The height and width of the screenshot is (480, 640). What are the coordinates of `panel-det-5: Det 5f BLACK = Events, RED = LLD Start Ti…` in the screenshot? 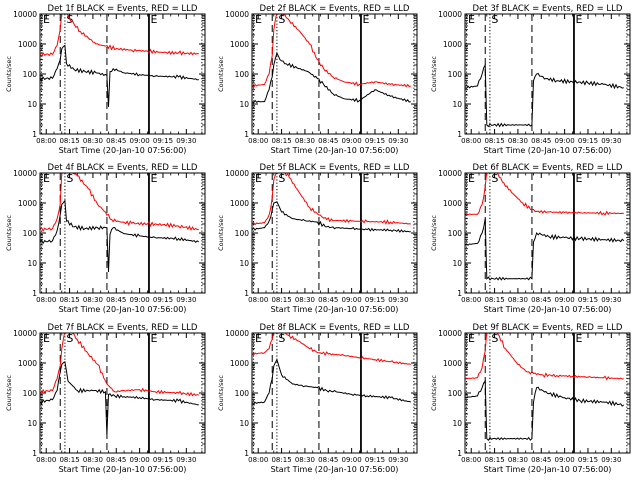 It's located at (317, 238).